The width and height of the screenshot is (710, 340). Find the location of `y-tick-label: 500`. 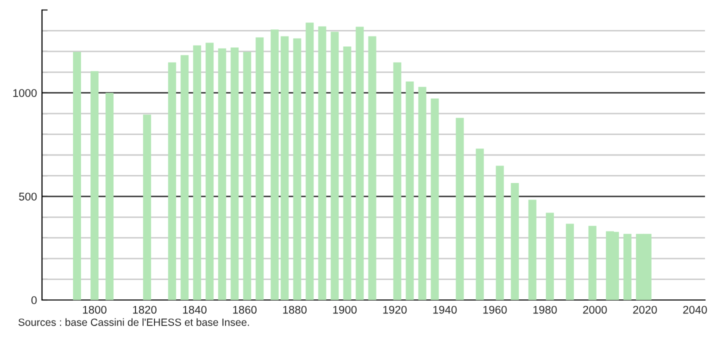

y-tick-label: 500 is located at coordinates (28, 196).